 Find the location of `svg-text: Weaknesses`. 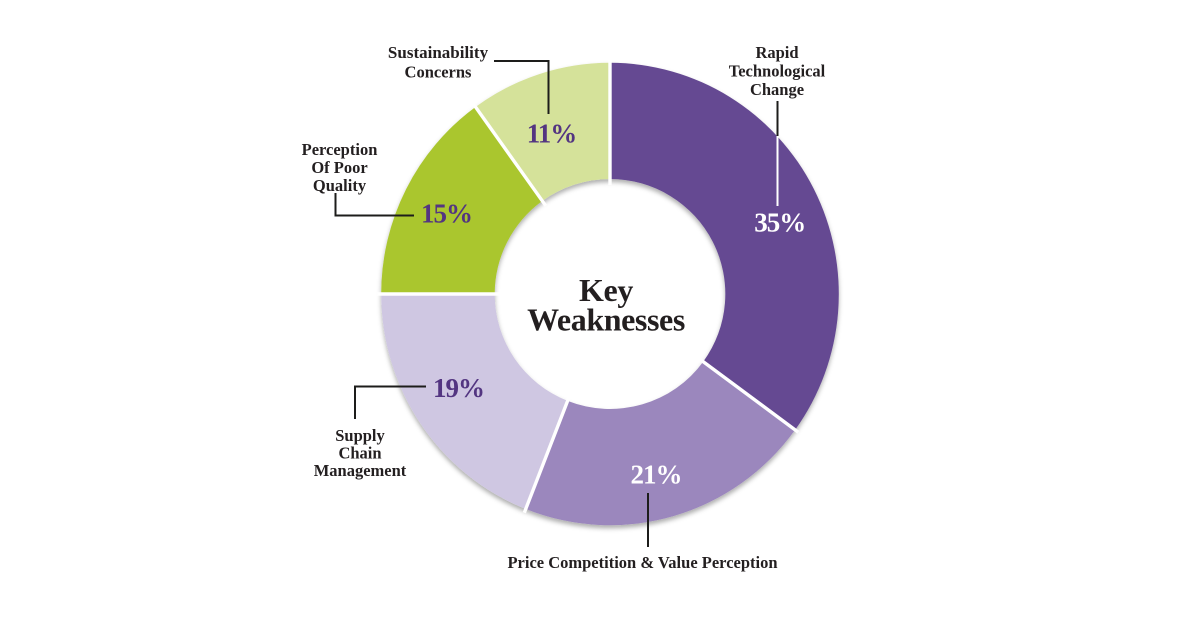

svg-text: Weaknesses is located at coordinates (606, 320).